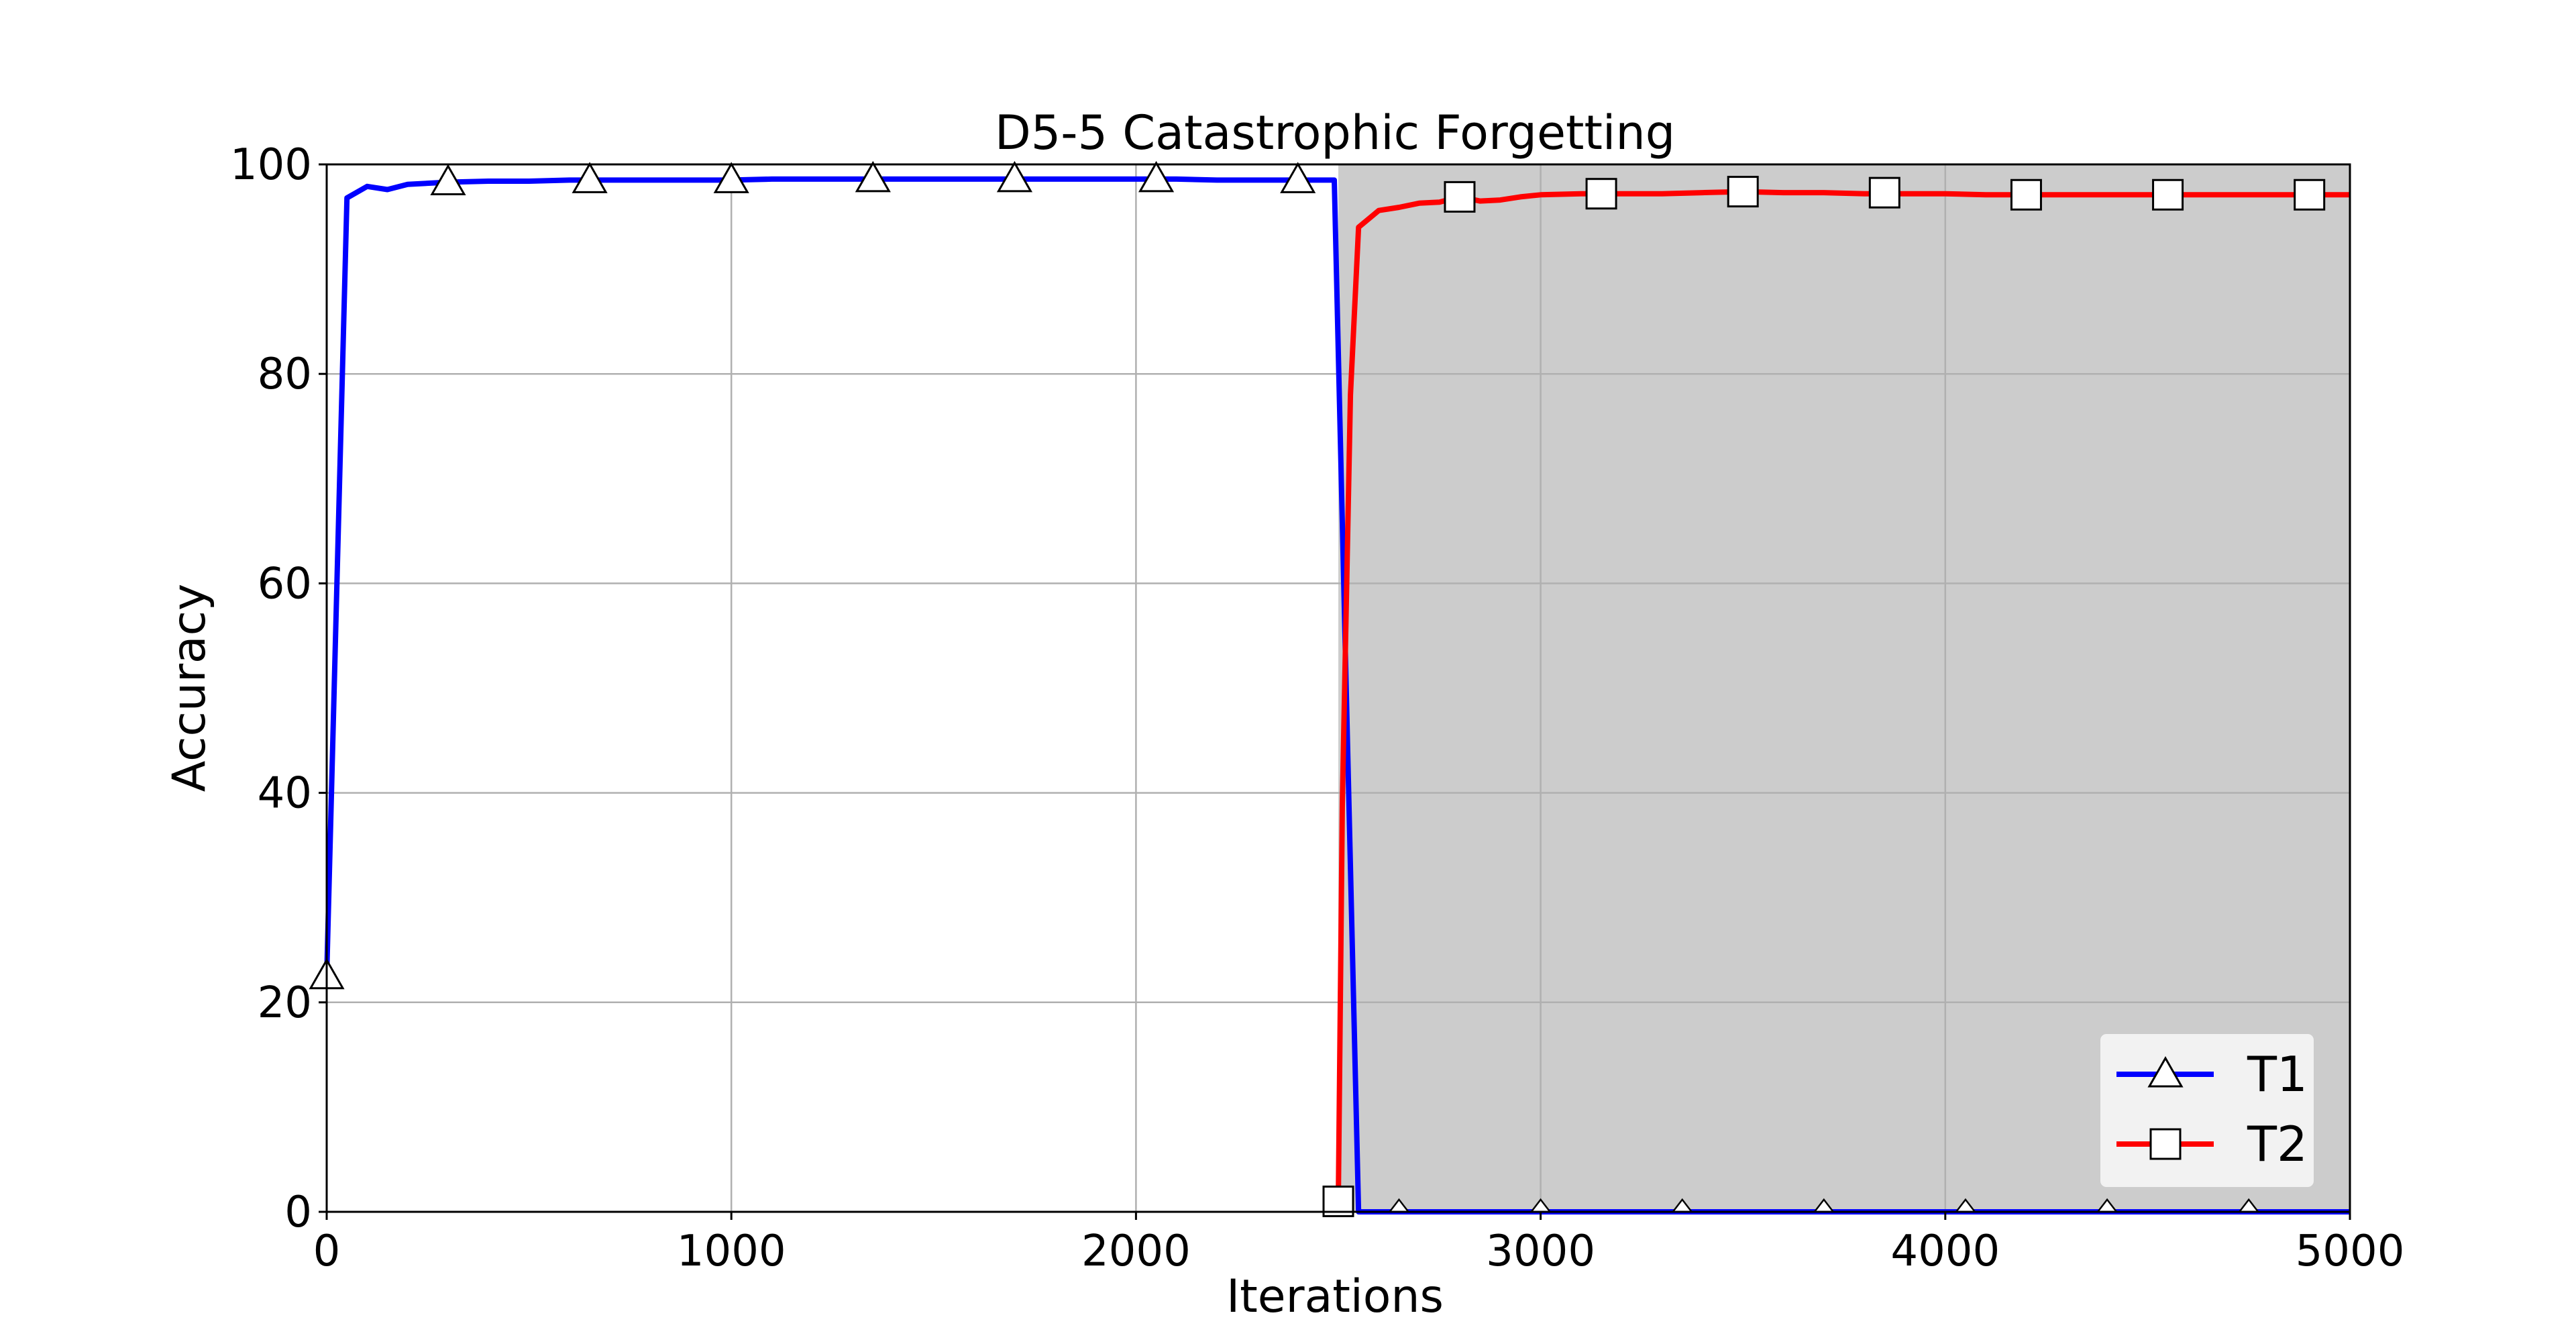  I want to click on legend-t2-square-icon, so click(2165, 1144).